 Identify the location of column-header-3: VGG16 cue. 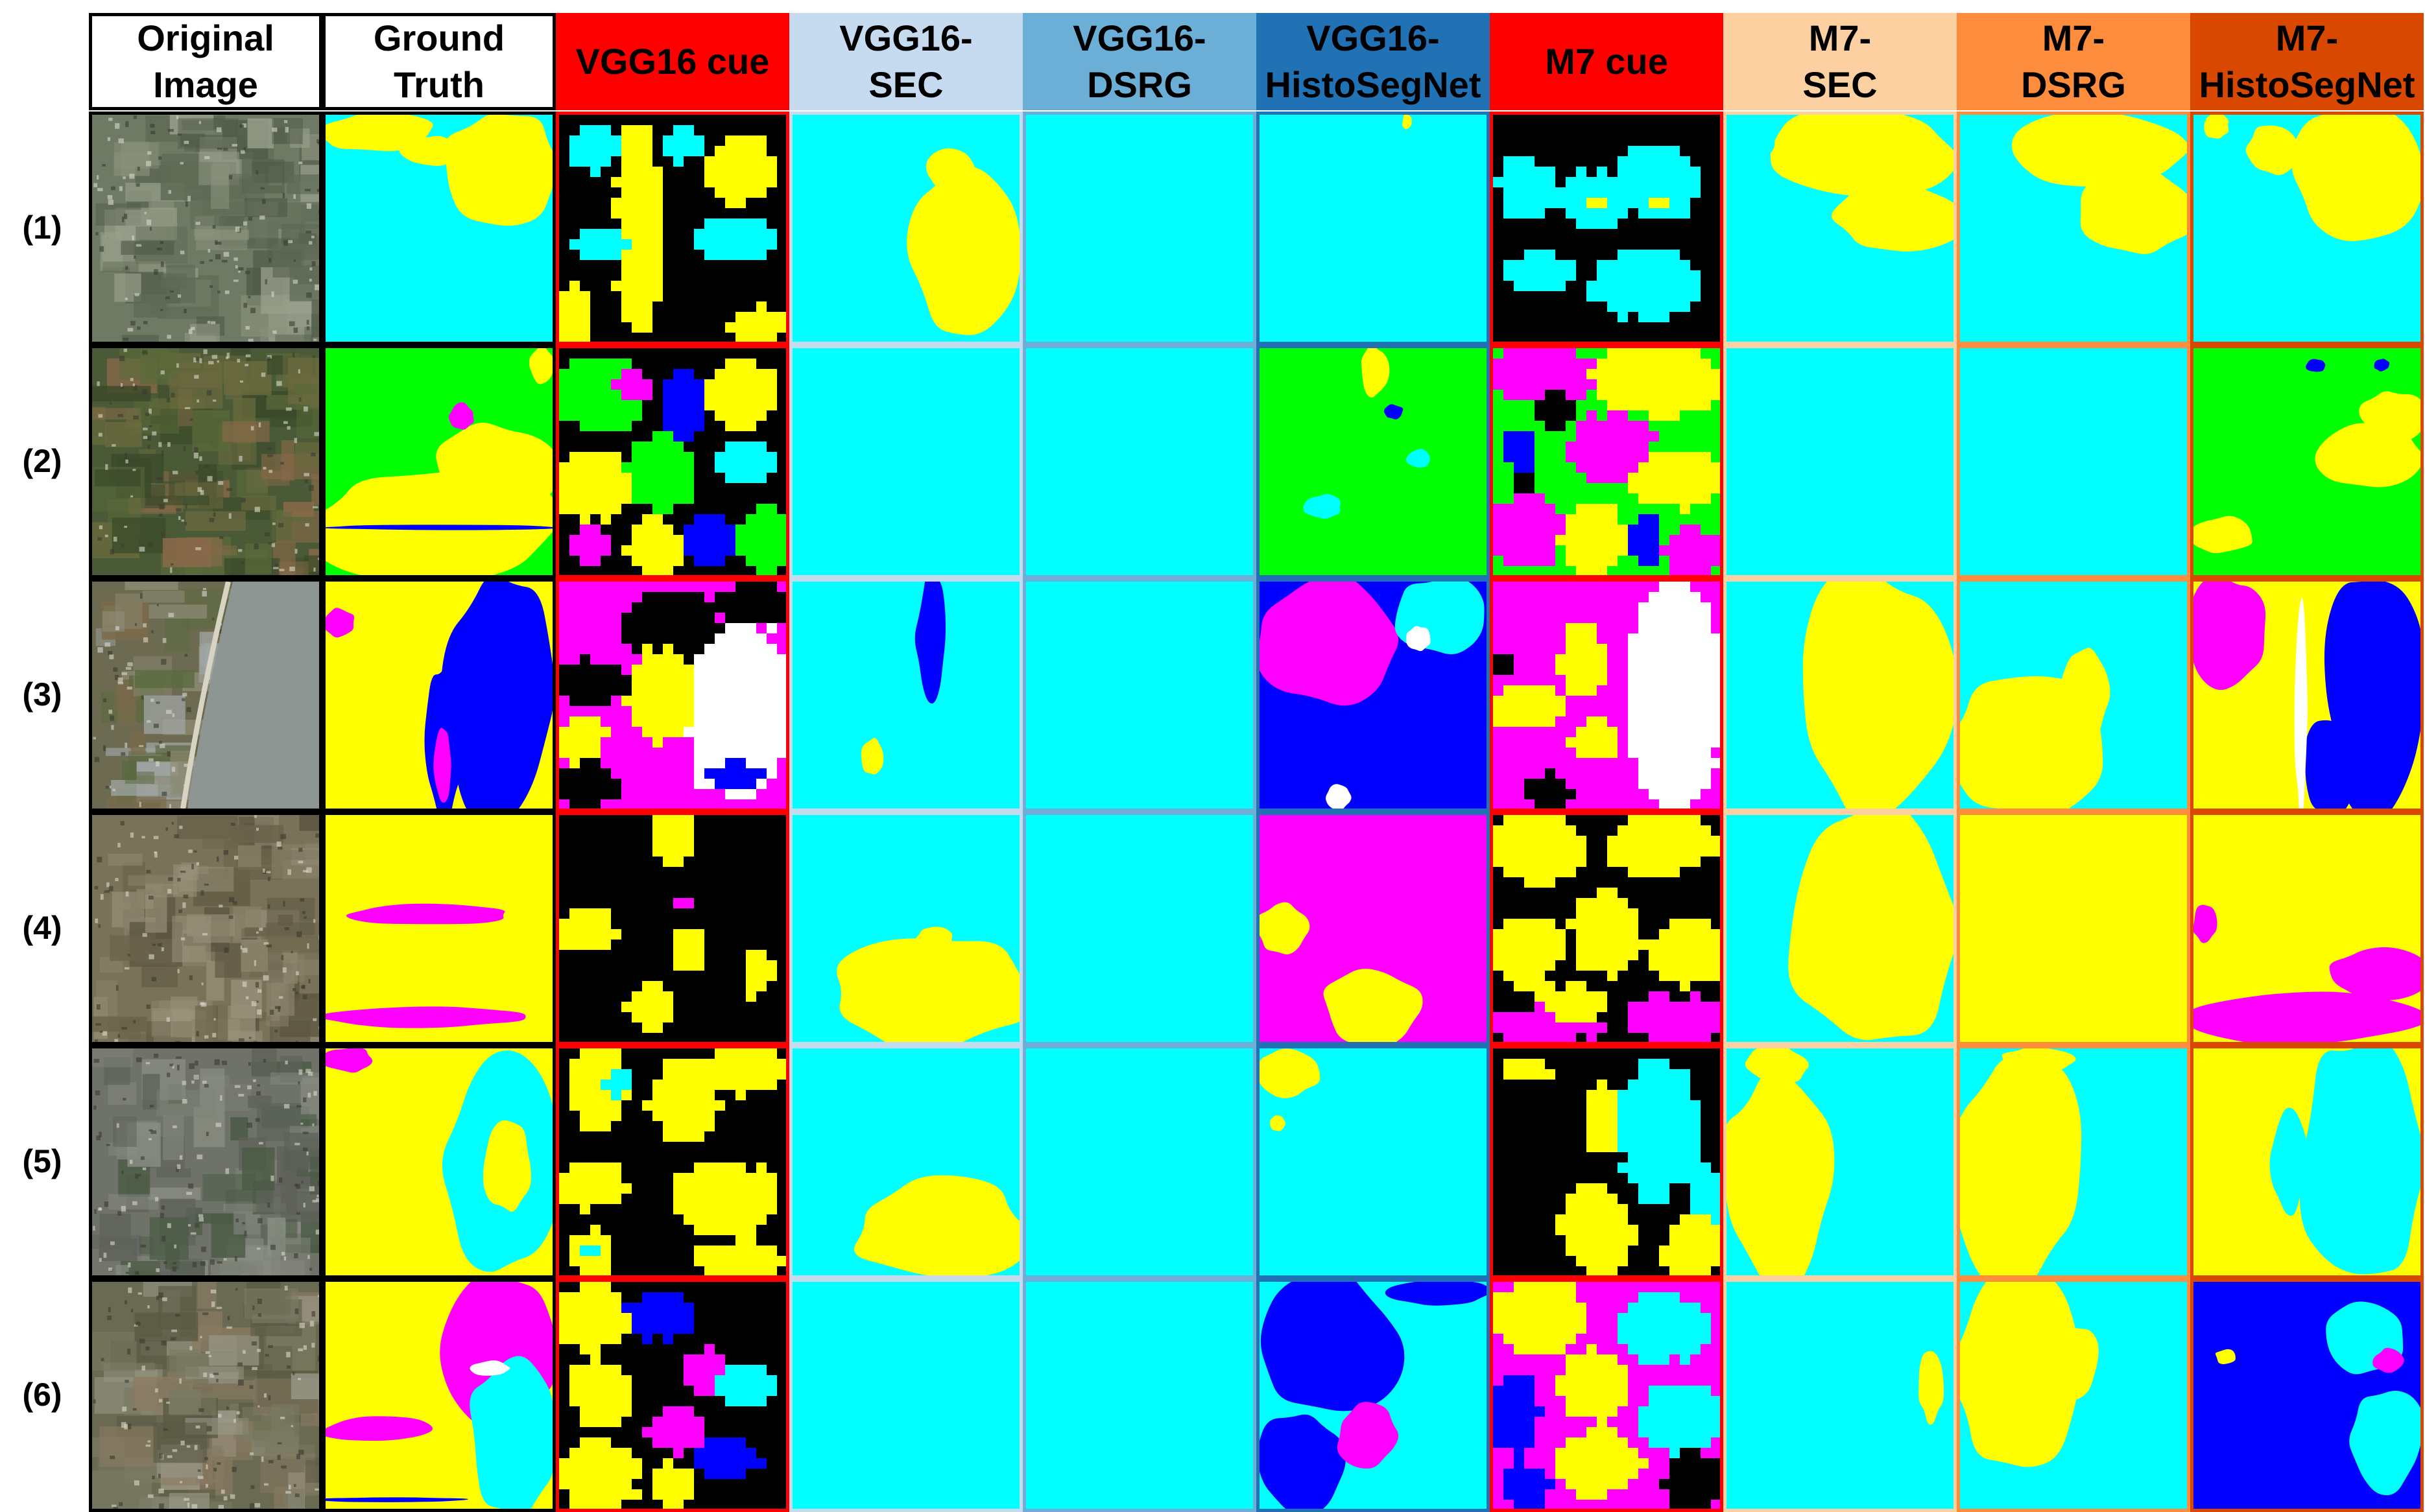
(672, 61).